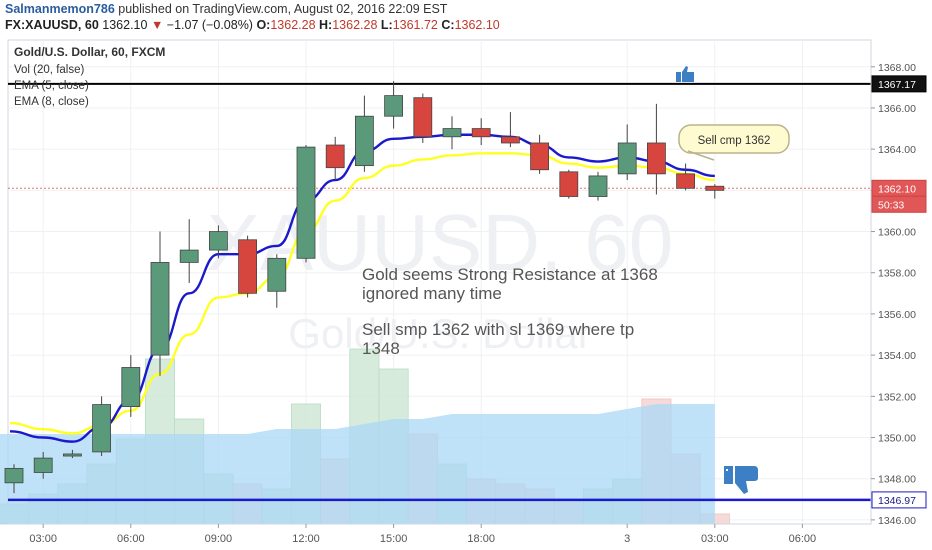  What do you see at coordinates (481, 539) in the screenshot?
I see `x-tick-label: 18:00` at bounding box center [481, 539].